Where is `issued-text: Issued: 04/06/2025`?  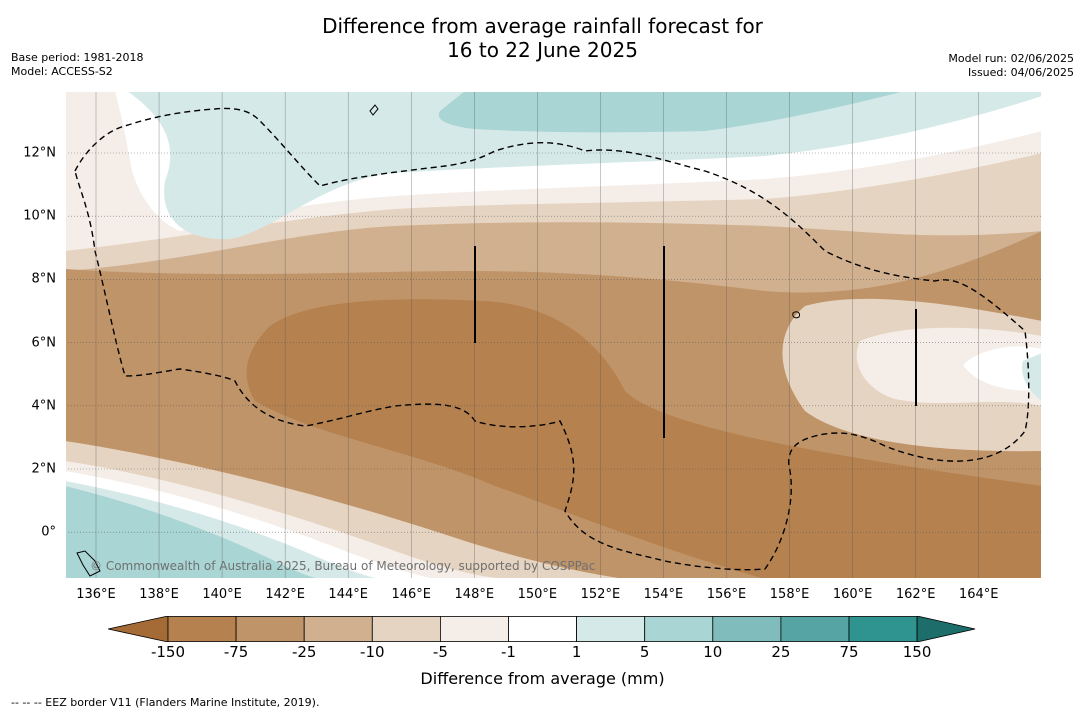
issued-text: Issued: 04/06/2025 is located at coordinates (1020, 72).